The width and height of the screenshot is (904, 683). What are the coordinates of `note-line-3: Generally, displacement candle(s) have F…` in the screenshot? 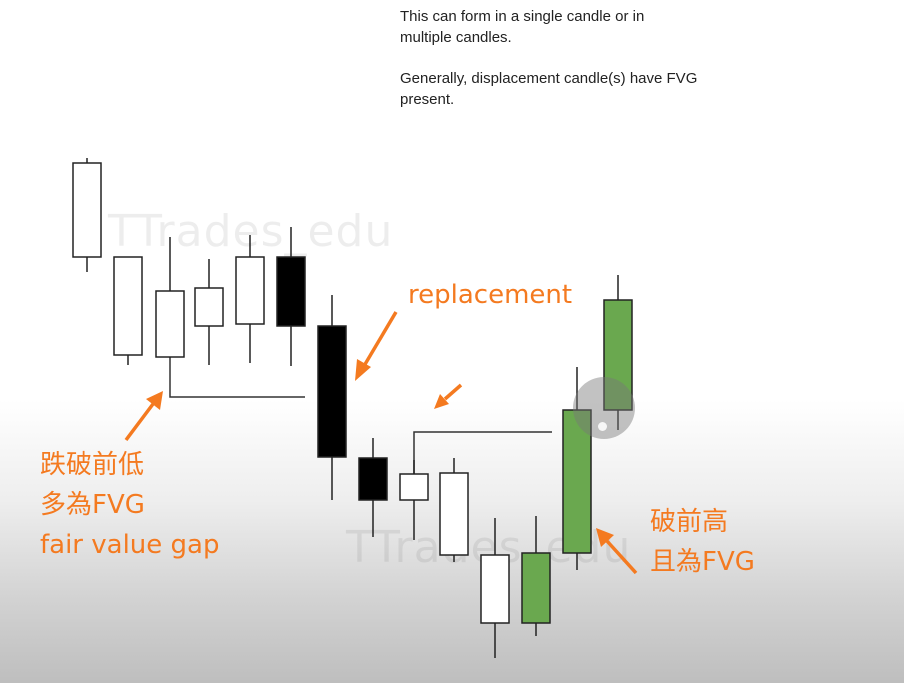 It's located at (549, 78).